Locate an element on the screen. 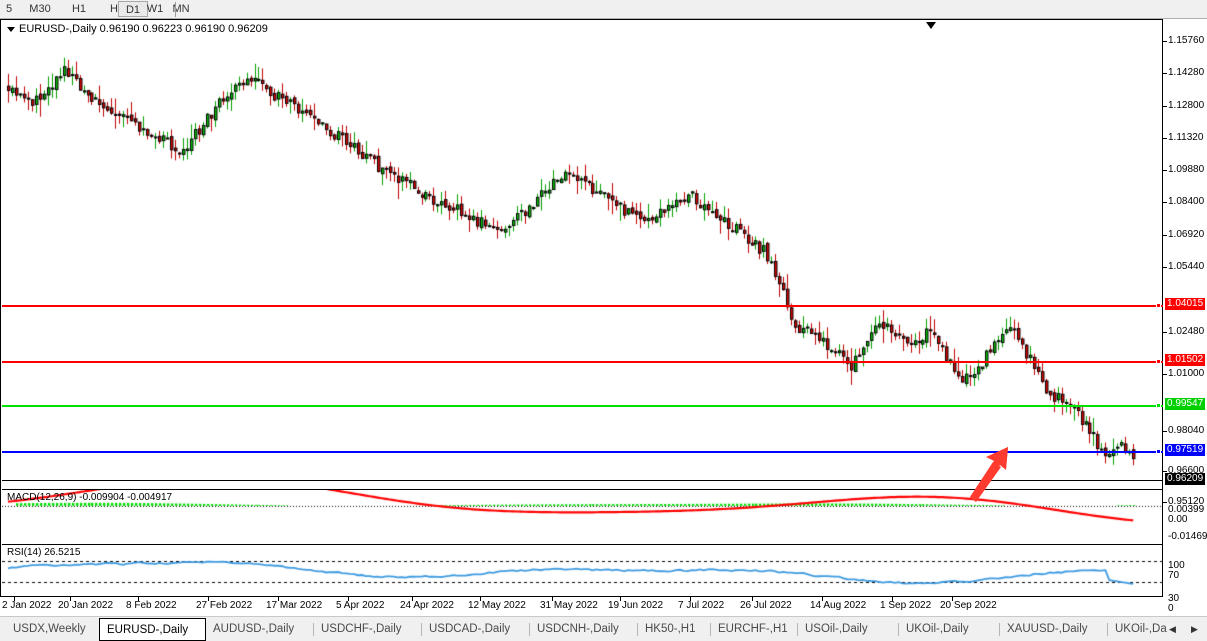 This screenshot has height=641, width=1207. chart-tab-eurusd-daily: EURUSD-,Daily is located at coordinates (152, 629).